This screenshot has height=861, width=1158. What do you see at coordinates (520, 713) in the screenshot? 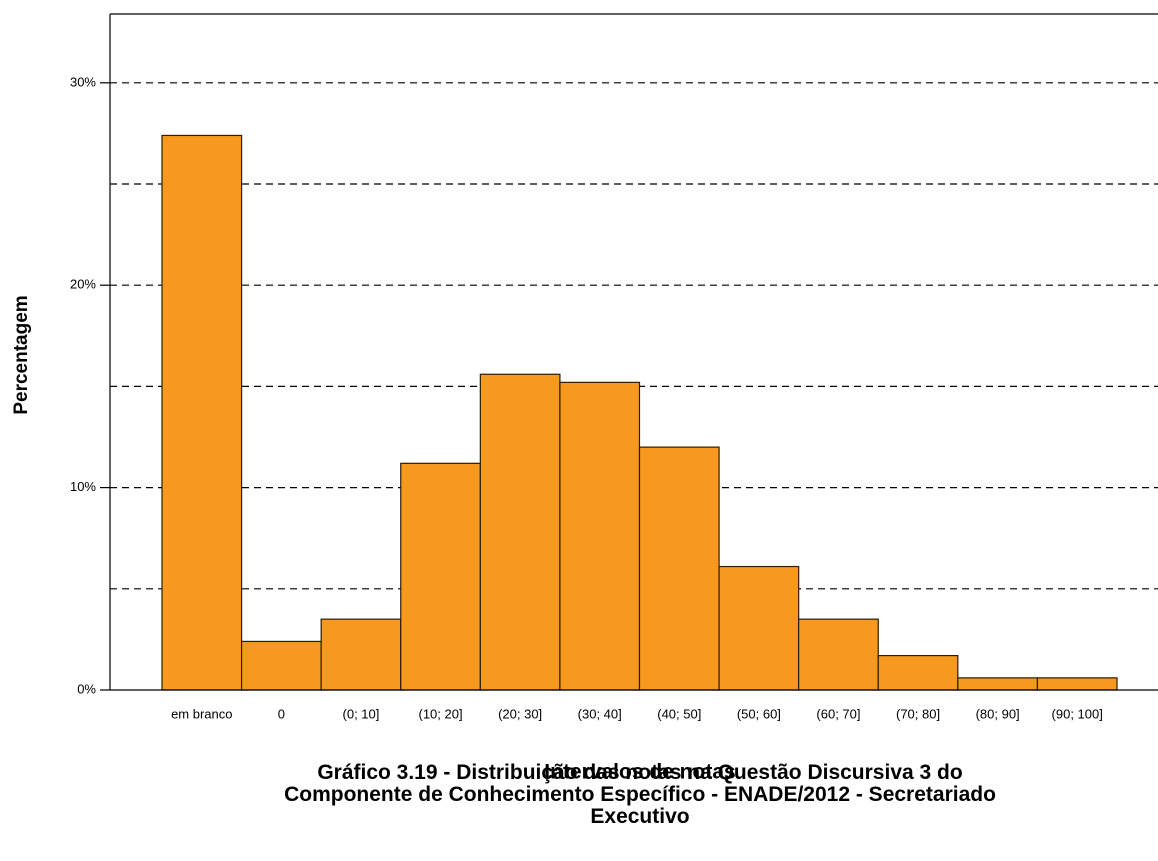
I see `x-tick-label: (20; 30]` at bounding box center [520, 713].